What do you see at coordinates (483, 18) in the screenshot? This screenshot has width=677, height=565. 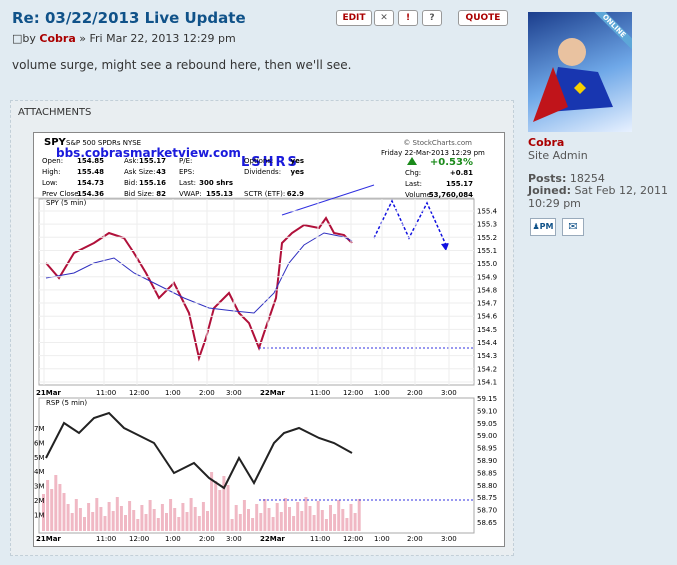 I see `quote-button: QUOTE` at bounding box center [483, 18].